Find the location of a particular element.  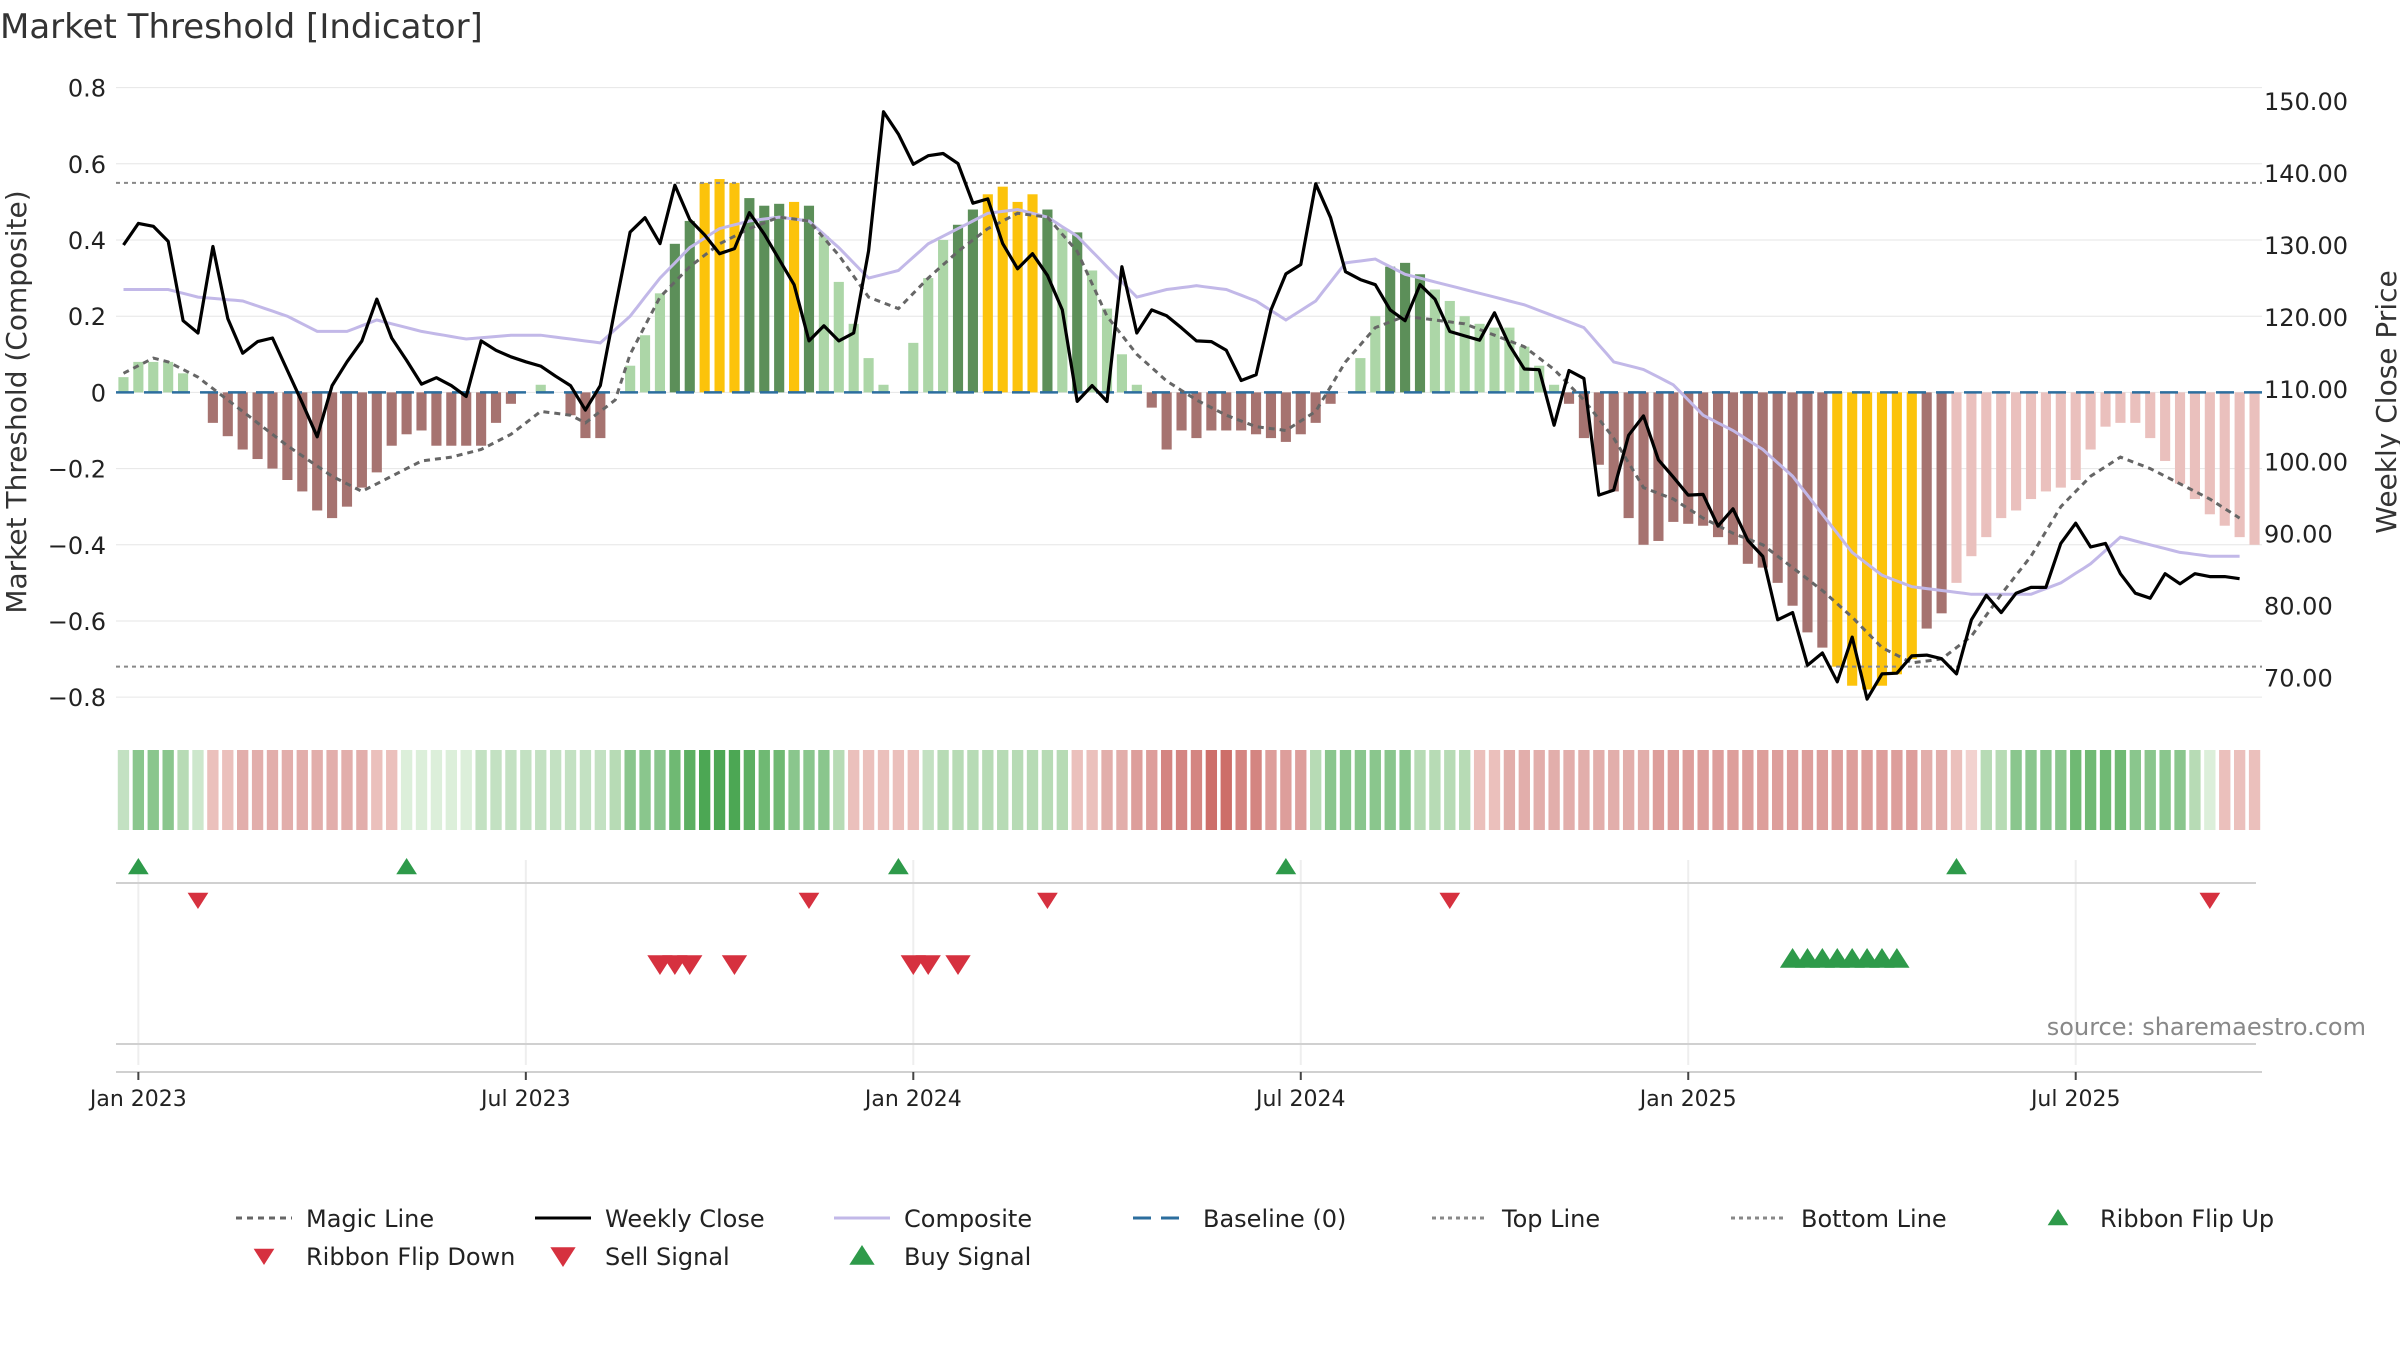

y2-tick-label: 100.00 is located at coordinates (2306, 462).